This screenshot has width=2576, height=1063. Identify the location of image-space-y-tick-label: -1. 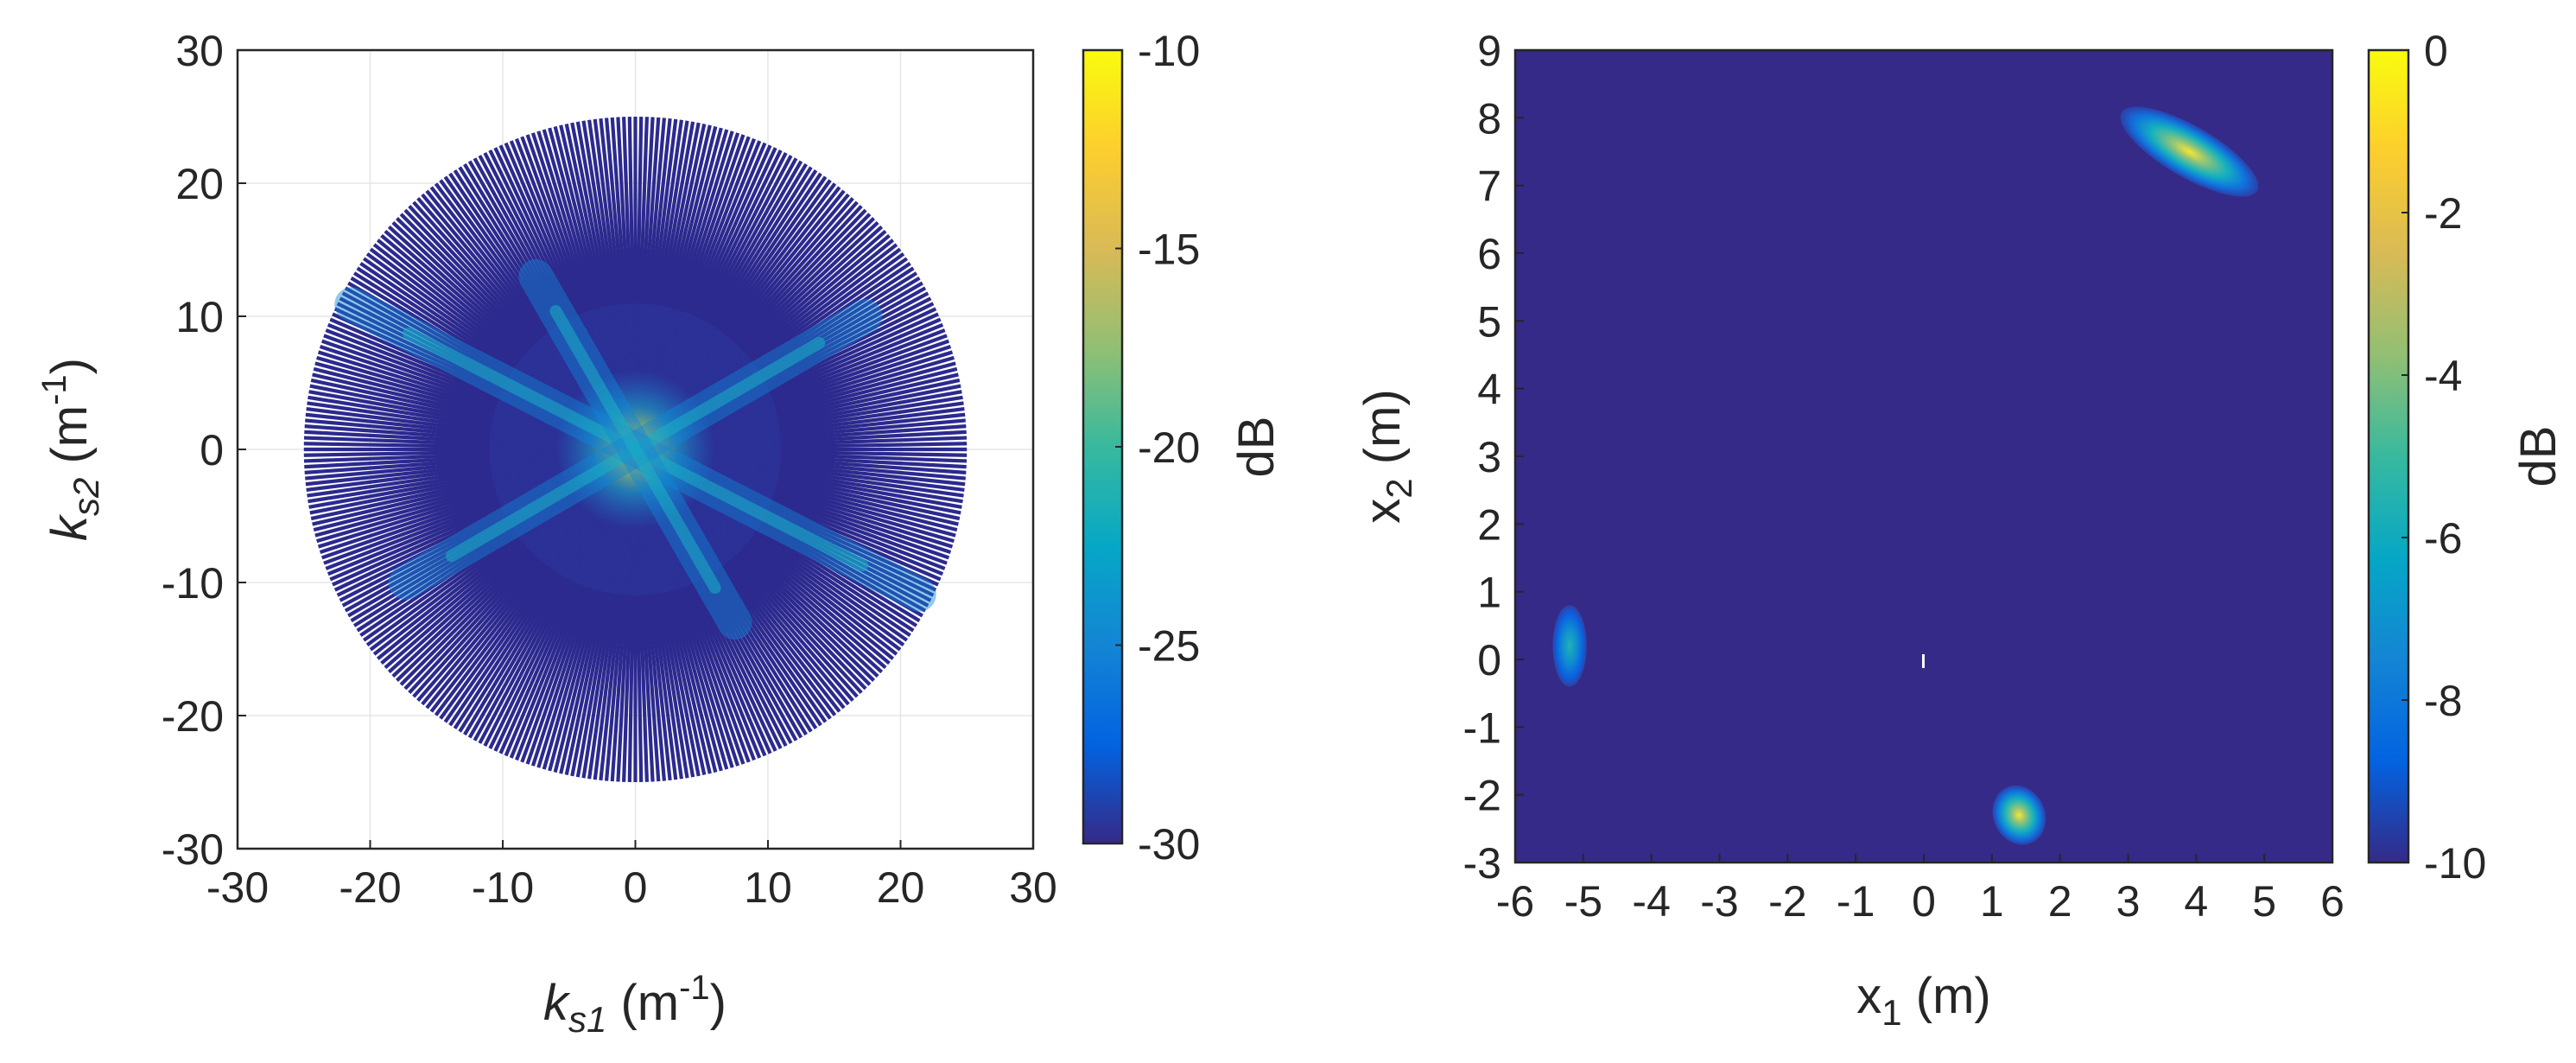
(1482, 727).